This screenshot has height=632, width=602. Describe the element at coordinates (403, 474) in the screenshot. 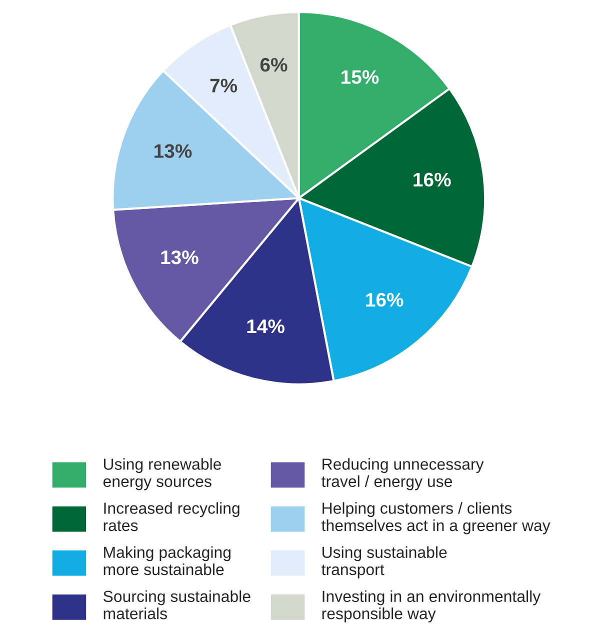

I see `legend-label: Reducing unnecessary travel / energy use` at that location.